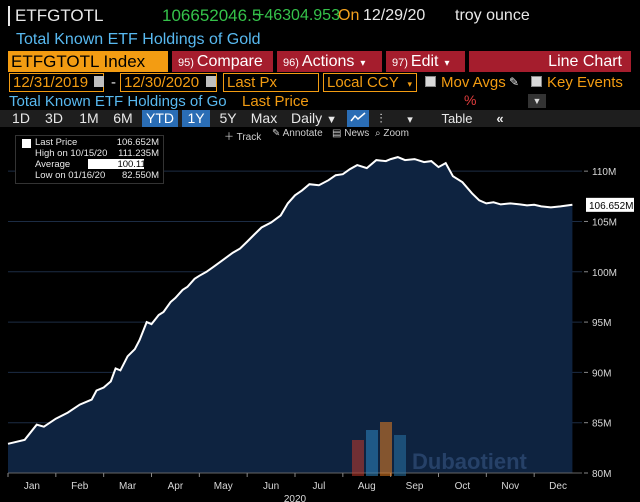 The image size is (640, 502). I want to click on x-tick-label: Nov, so click(510, 486).